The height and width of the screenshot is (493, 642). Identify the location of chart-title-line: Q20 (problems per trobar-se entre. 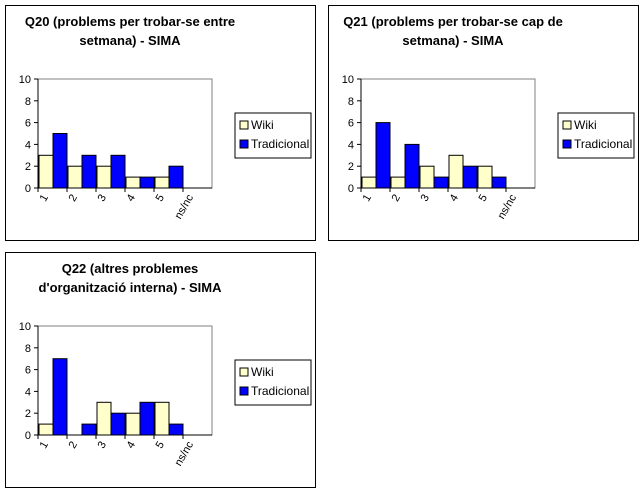
(130, 21).